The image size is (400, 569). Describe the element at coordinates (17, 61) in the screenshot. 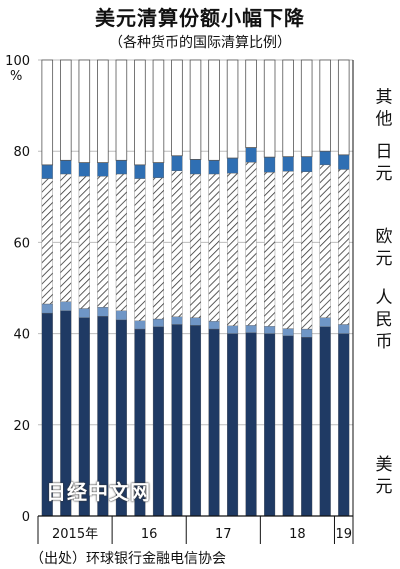

I see `y-tick-label: 100` at that location.